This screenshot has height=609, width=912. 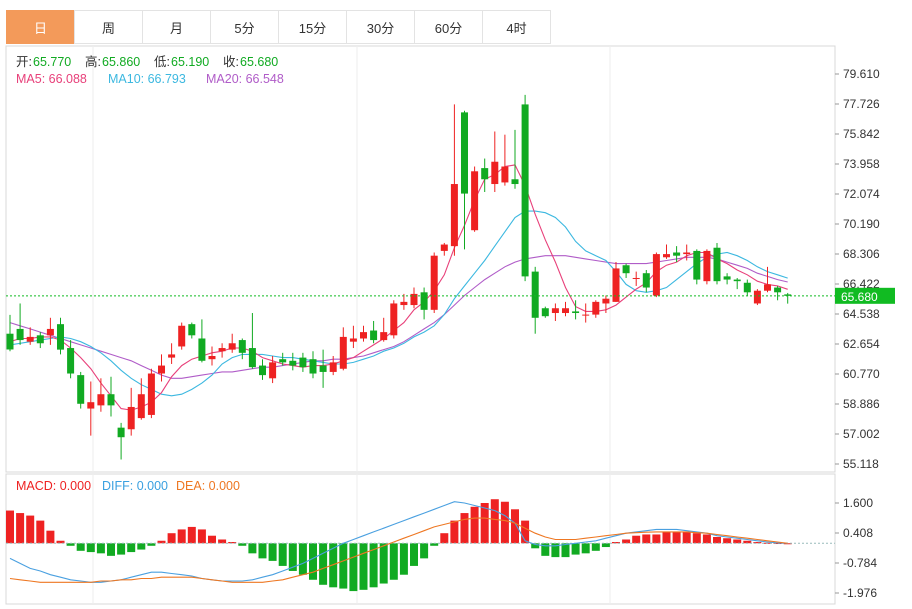 What do you see at coordinates (861, 464) in the screenshot?
I see `y-tick-13: 55.118` at bounding box center [861, 464].